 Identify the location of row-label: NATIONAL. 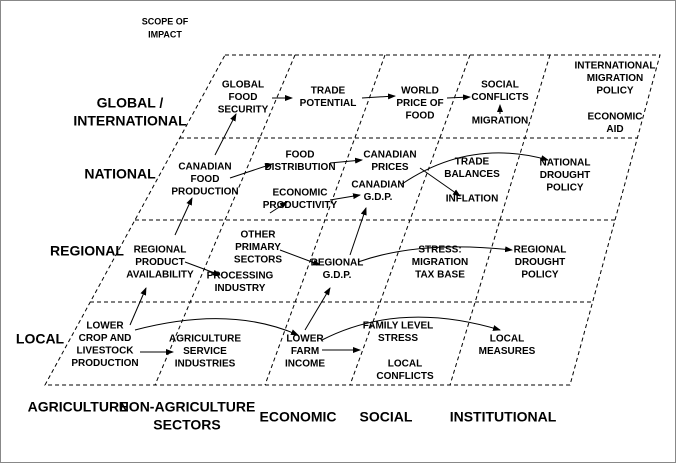
(120, 174).